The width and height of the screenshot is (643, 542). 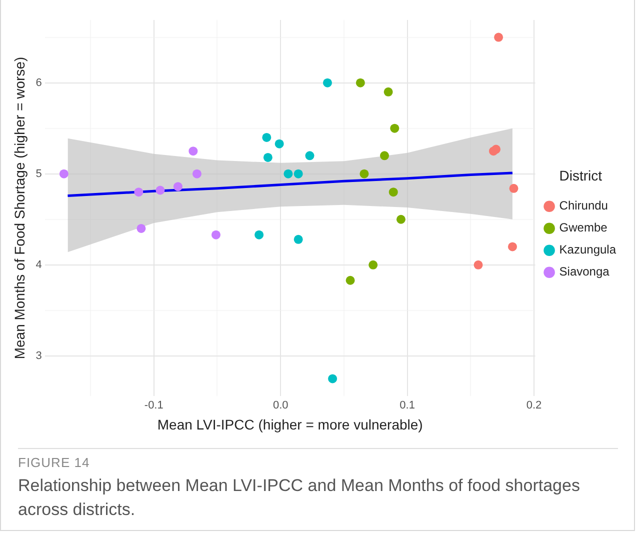 I want to click on legend-label: Kazungula, so click(x=587, y=249).